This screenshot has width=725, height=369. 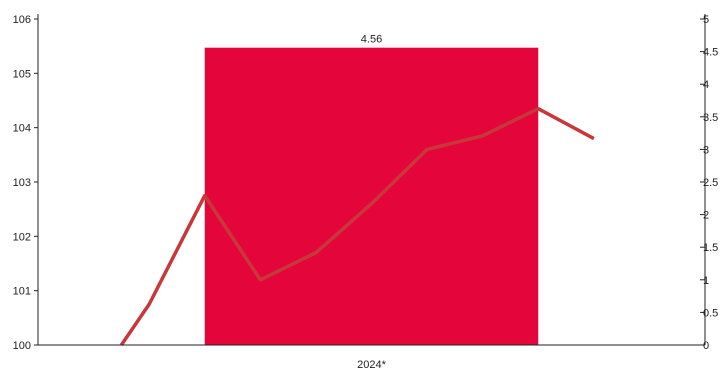 What do you see at coordinates (710, 118) in the screenshot?
I see `right-tick-label: 3.5` at bounding box center [710, 118].